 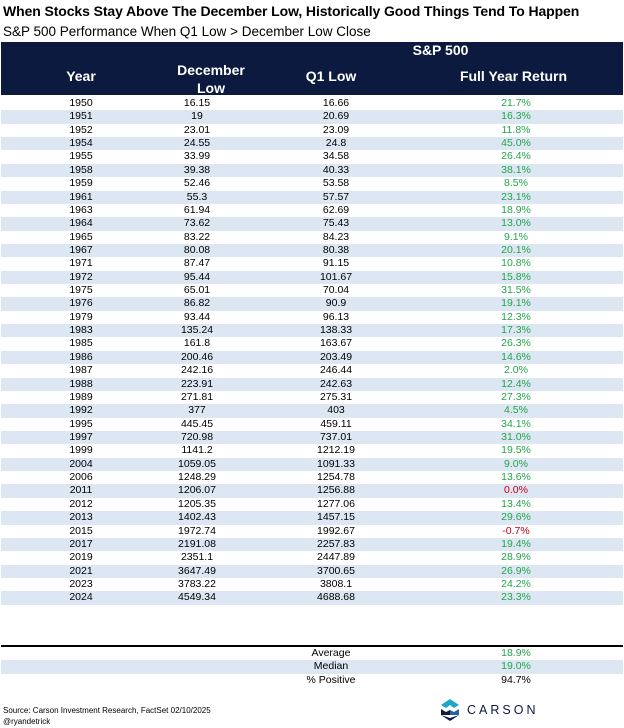 What do you see at coordinates (336, 103) in the screenshot?
I see `q1-low-cell: 16.66` at bounding box center [336, 103].